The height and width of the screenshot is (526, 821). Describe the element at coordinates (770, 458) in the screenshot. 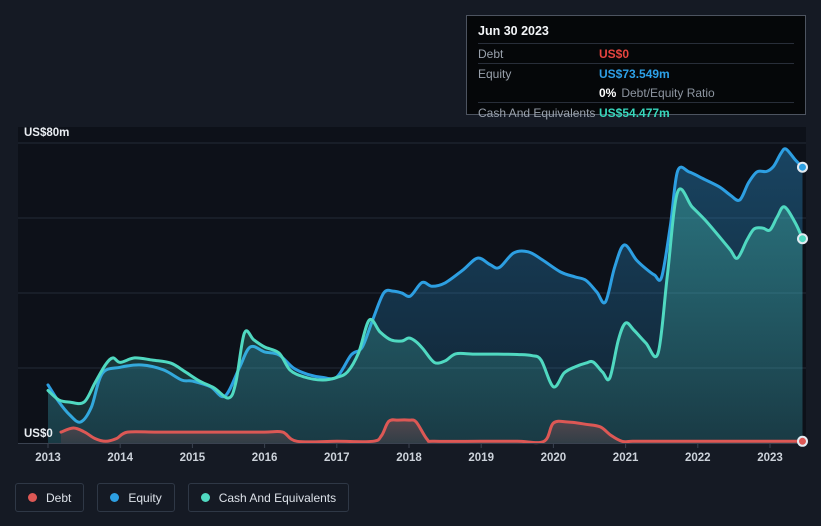

I see `svg-text: 2023` at that location.